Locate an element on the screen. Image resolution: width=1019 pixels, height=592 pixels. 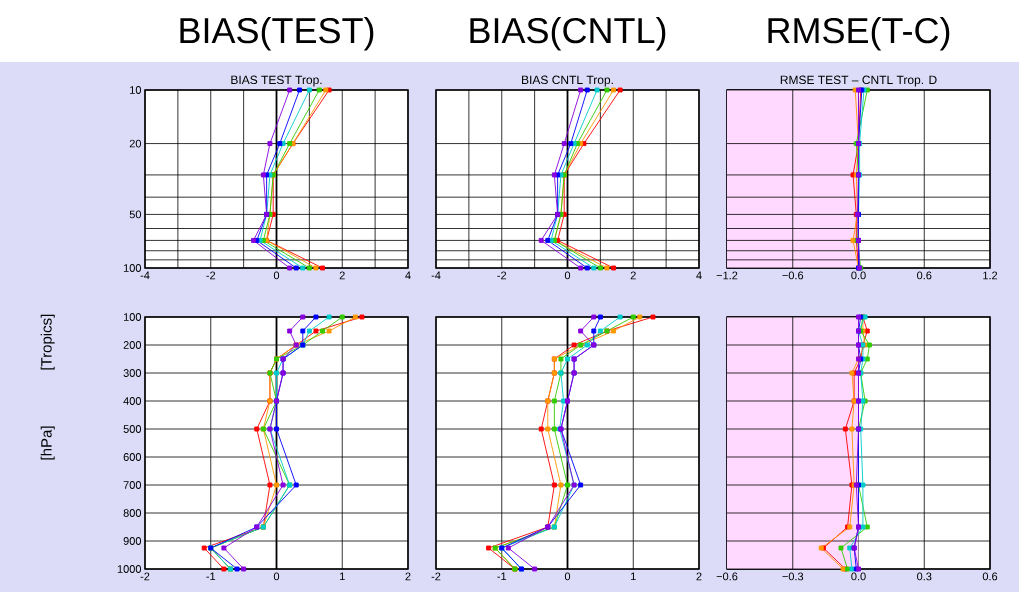
y-tick-label: 20 is located at coordinates (135, 143).